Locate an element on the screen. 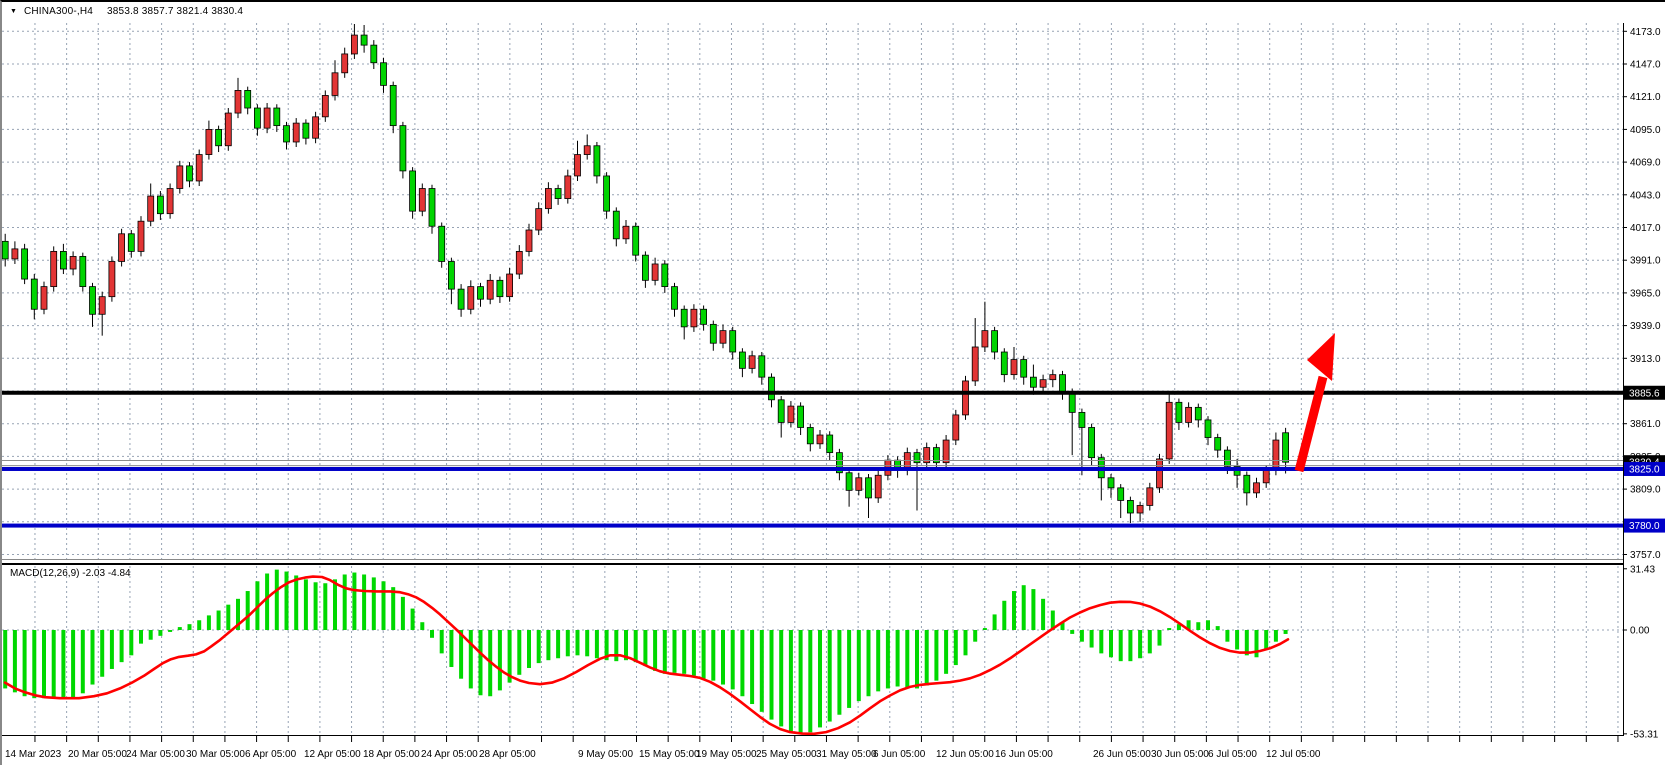 The image size is (1665, 765). time-axis-label: 12 Jun 05:00 is located at coordinates (965, 754).